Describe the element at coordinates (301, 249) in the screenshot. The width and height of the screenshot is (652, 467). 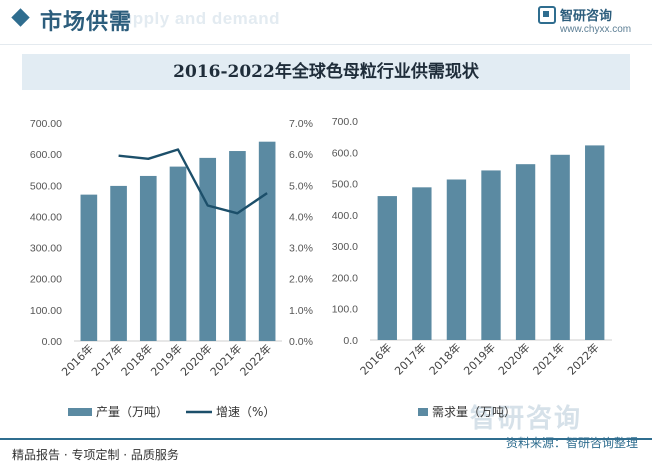
I see `chart1-y2-tick-label: 3.0%` at that location.